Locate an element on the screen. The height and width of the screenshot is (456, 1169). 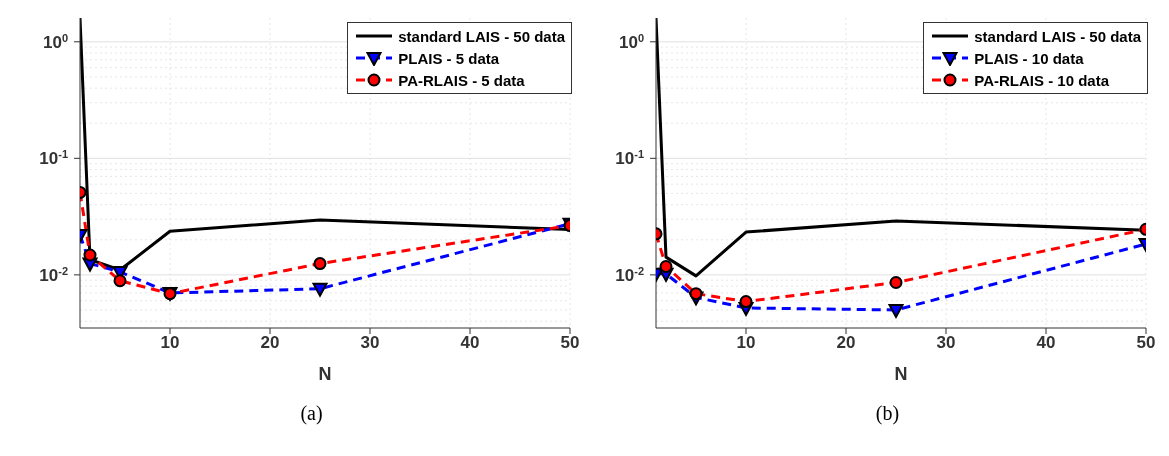
text: (b) is located at coordinates (887, 413).